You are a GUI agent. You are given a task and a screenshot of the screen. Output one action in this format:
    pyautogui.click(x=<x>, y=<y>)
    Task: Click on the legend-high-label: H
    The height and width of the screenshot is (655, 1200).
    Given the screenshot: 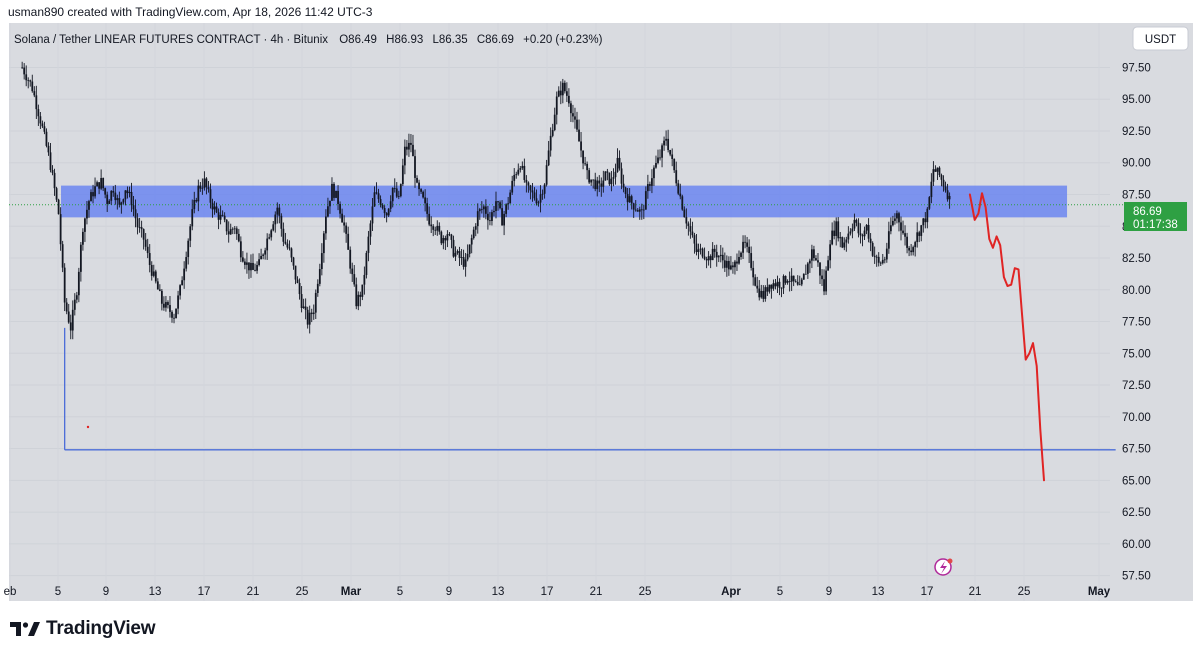 What is the action you would take?
    pyautogui.click(x=390, y=40)
    